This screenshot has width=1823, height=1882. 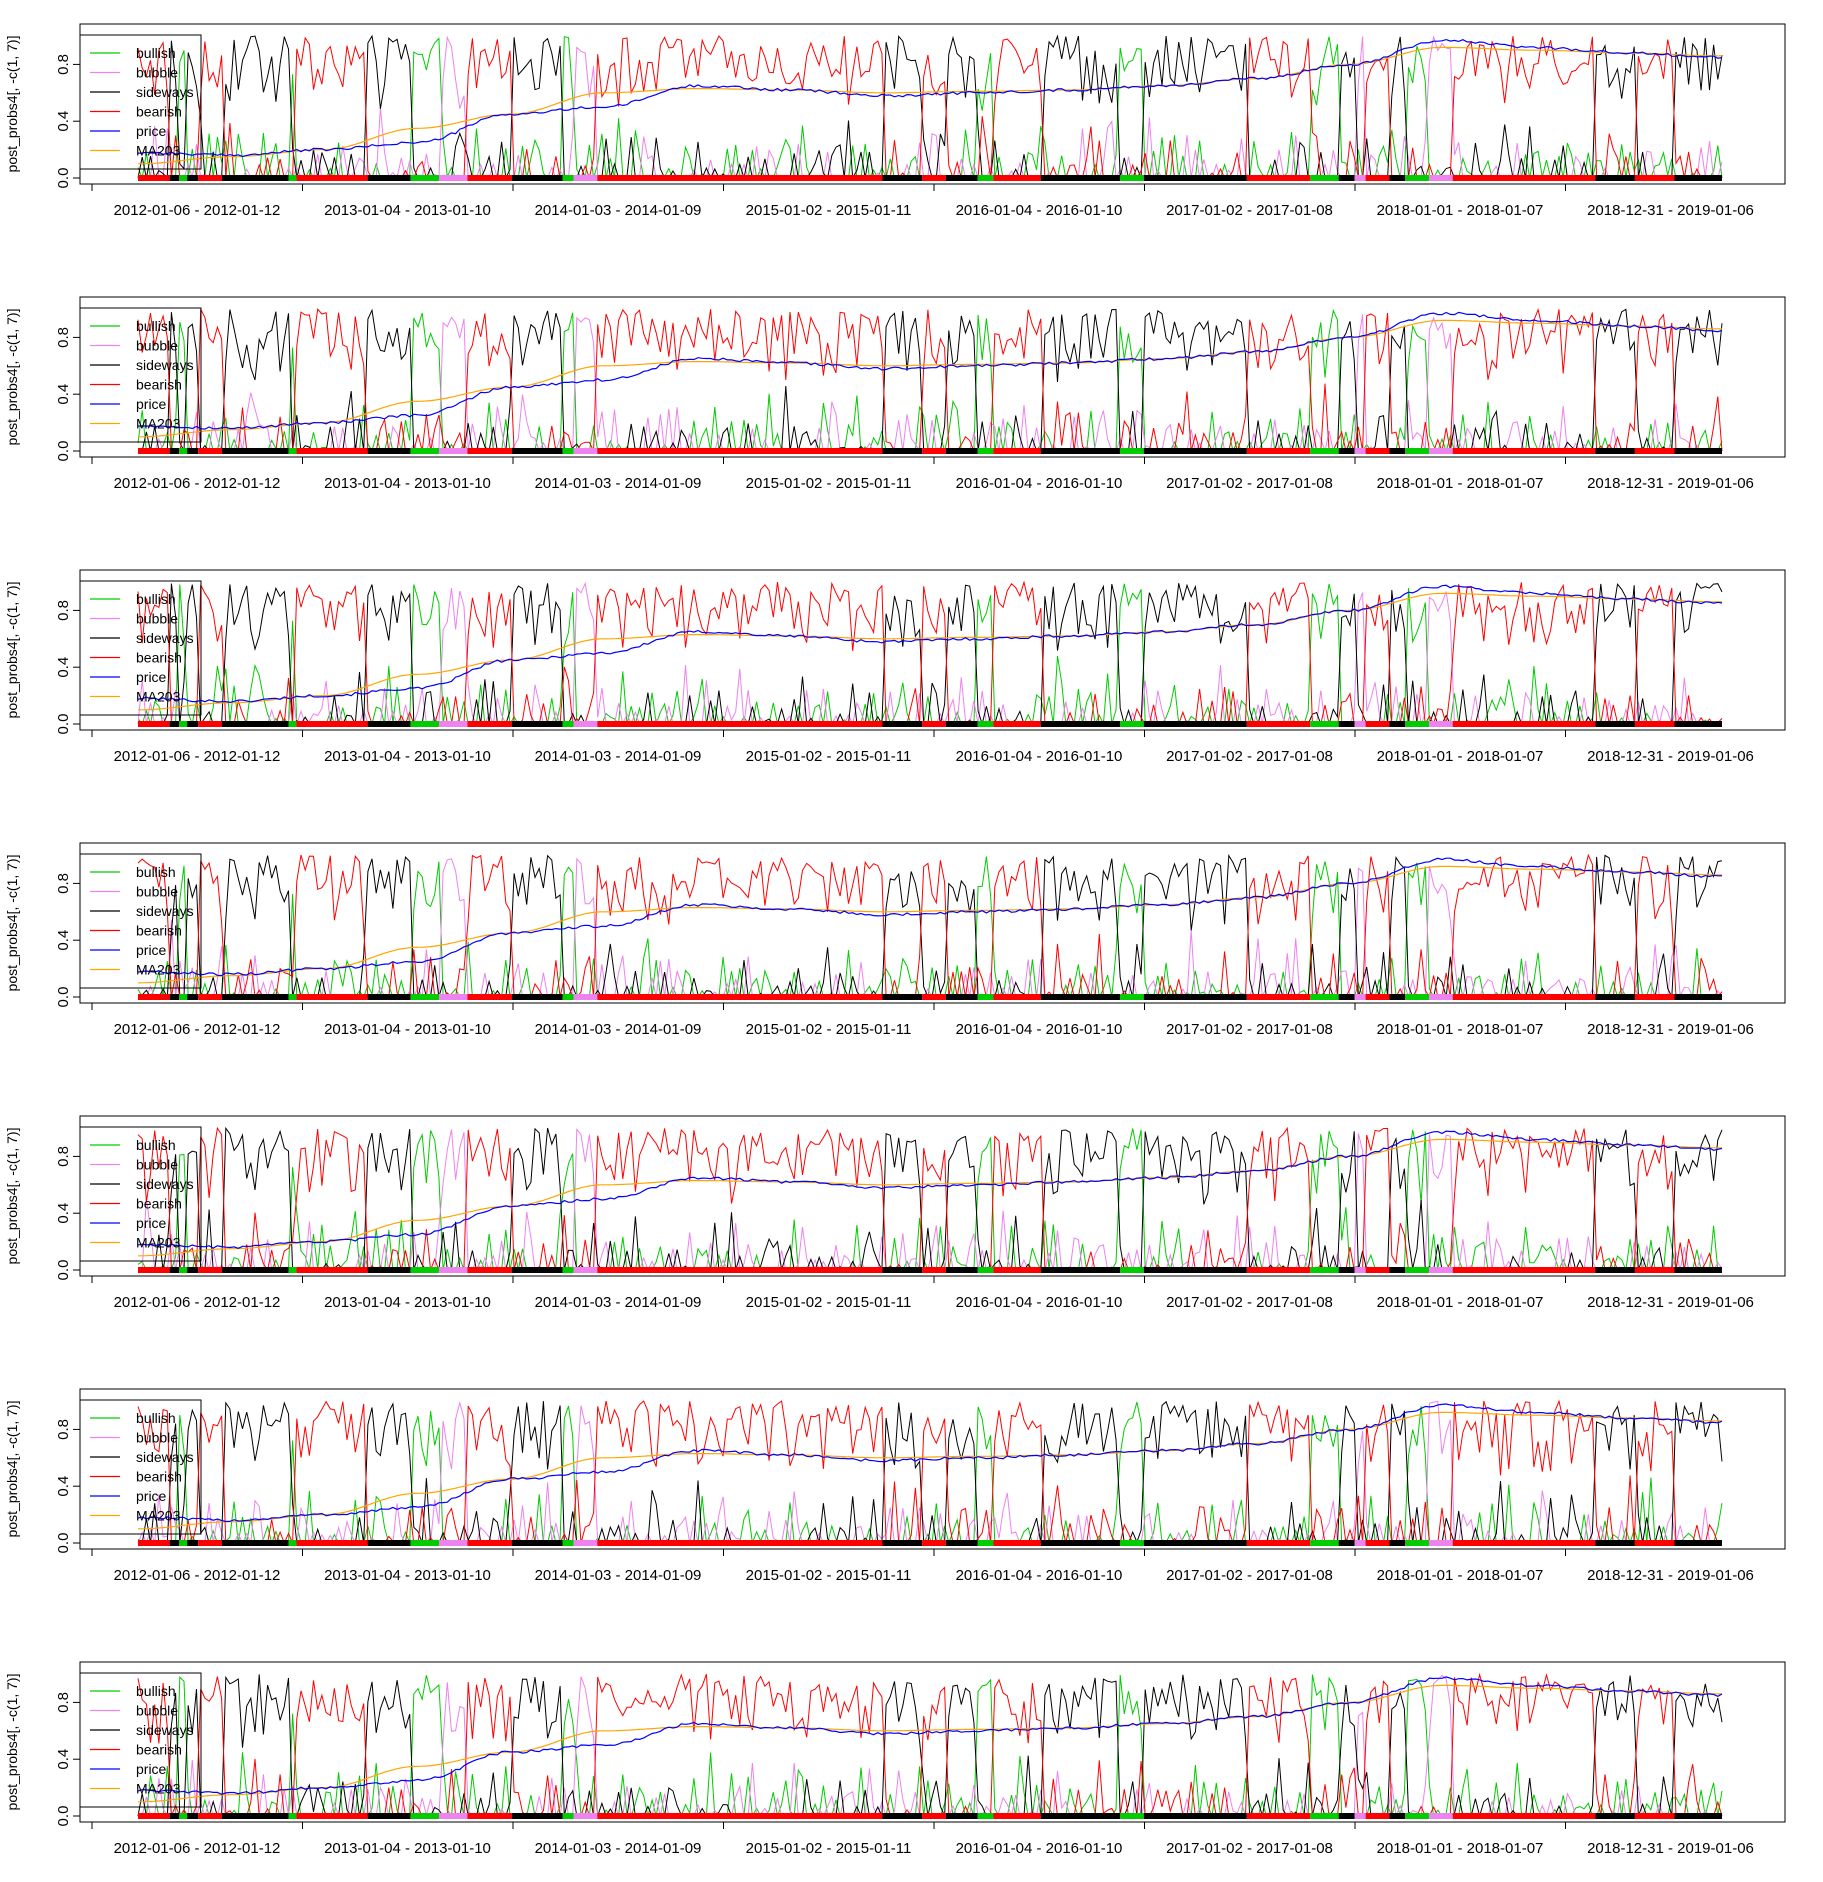 I want to click on legend-label-bullish: bullish, so click(x=156, y=53).